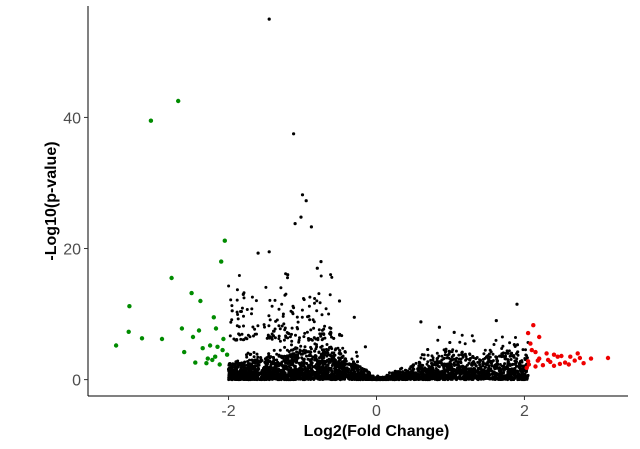  I want to click on x-tick-label: -2, so click(228, 411).